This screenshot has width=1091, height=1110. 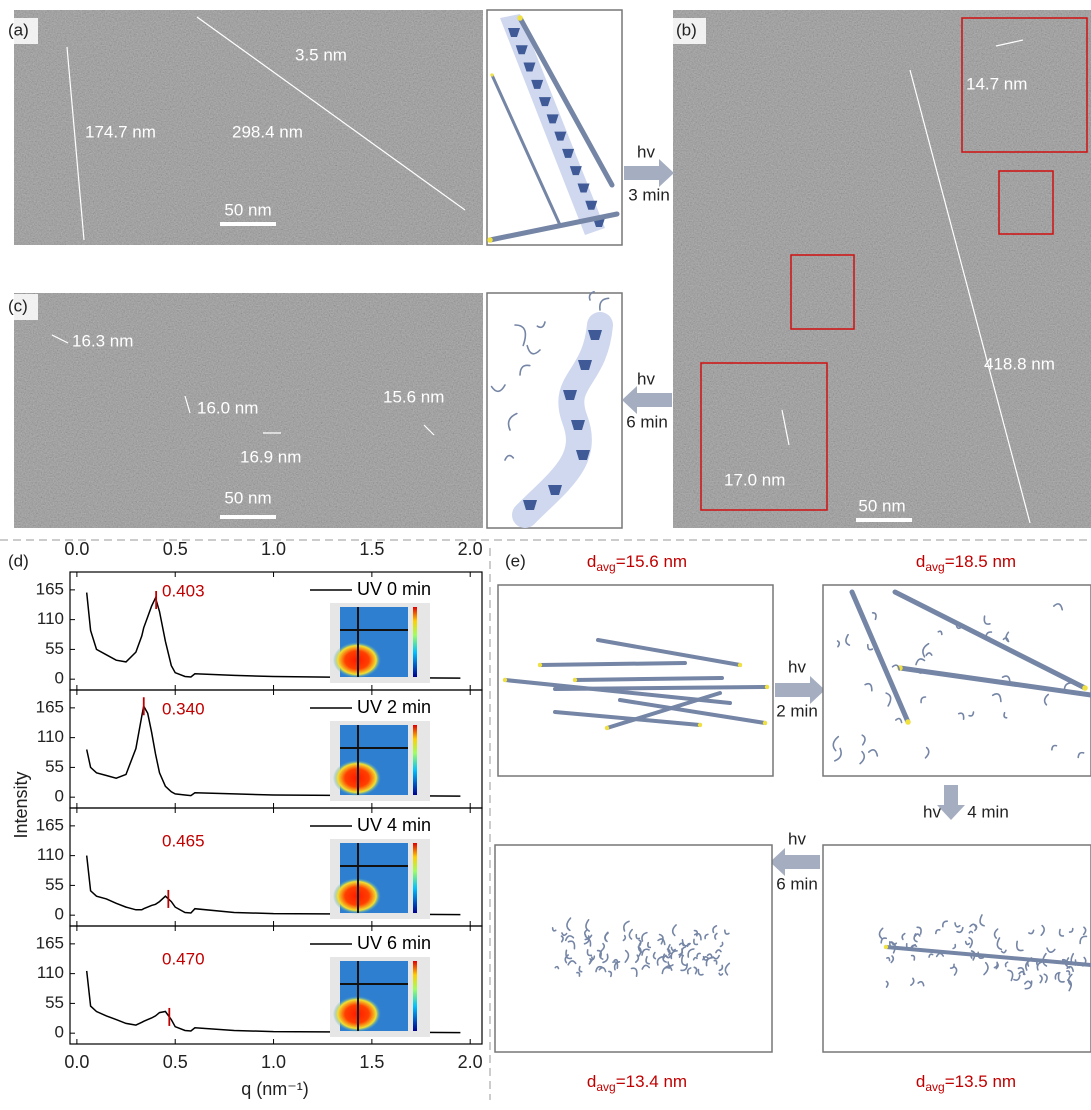 What do you see at coordinates (394, 707) in the screenshot?
I see `legend-label: UV 2 min` at bounding box center [394, 707].